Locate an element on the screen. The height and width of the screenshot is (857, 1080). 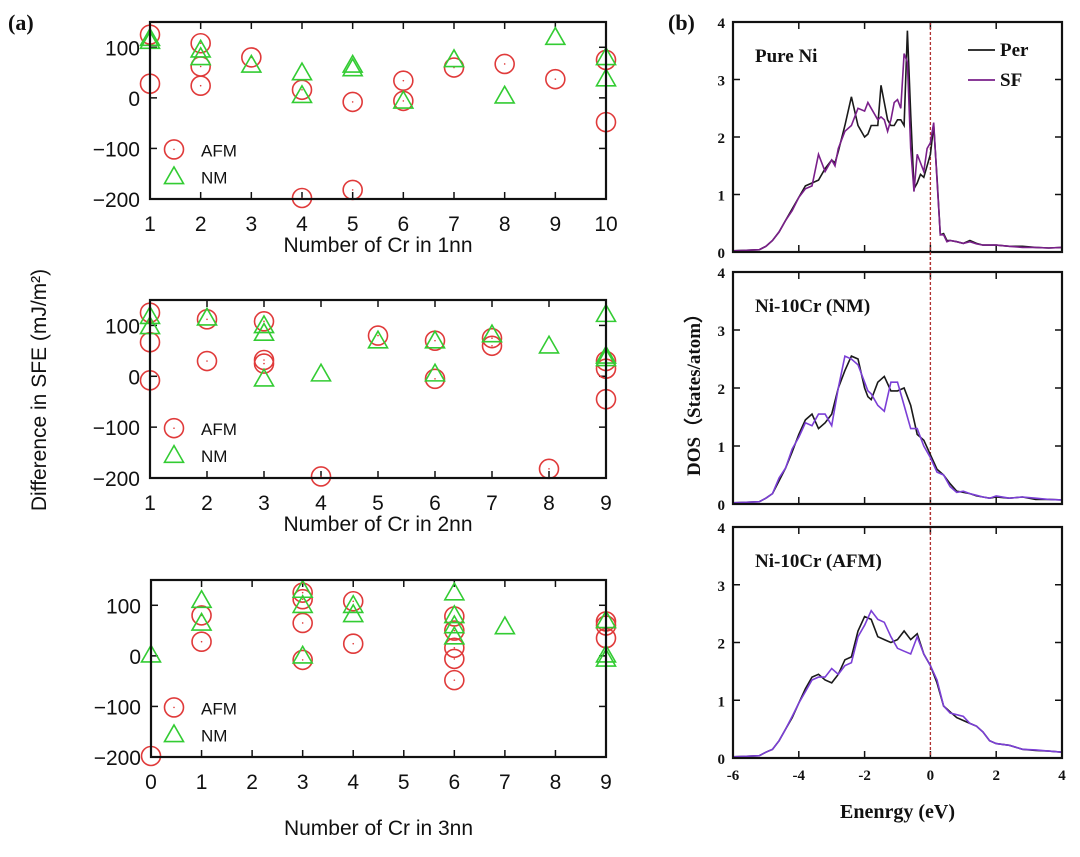
y-axis-label-dos: DOS（States/atom） is located at coordinates (693, 390).